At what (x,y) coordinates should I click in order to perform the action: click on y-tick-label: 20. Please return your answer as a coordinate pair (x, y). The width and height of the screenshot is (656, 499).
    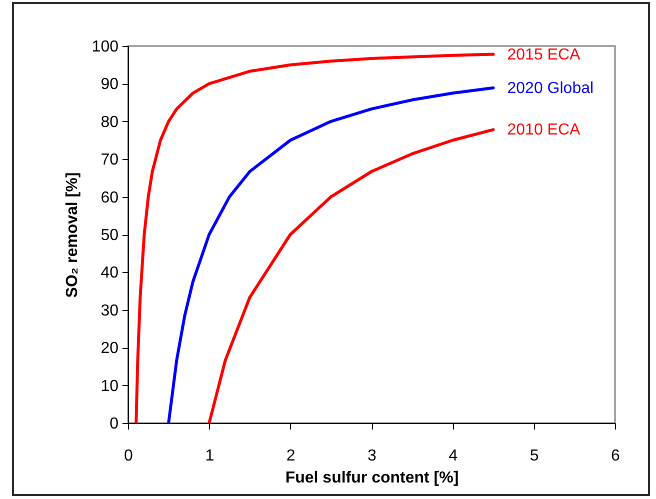
    Looking at the image, I should click on (109, 349).